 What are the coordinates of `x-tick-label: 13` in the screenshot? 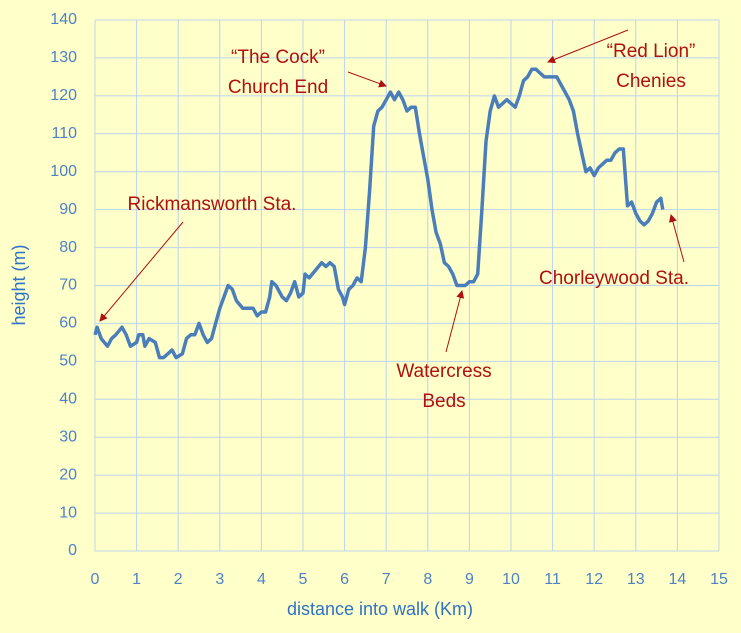 It's located at (636, 579).